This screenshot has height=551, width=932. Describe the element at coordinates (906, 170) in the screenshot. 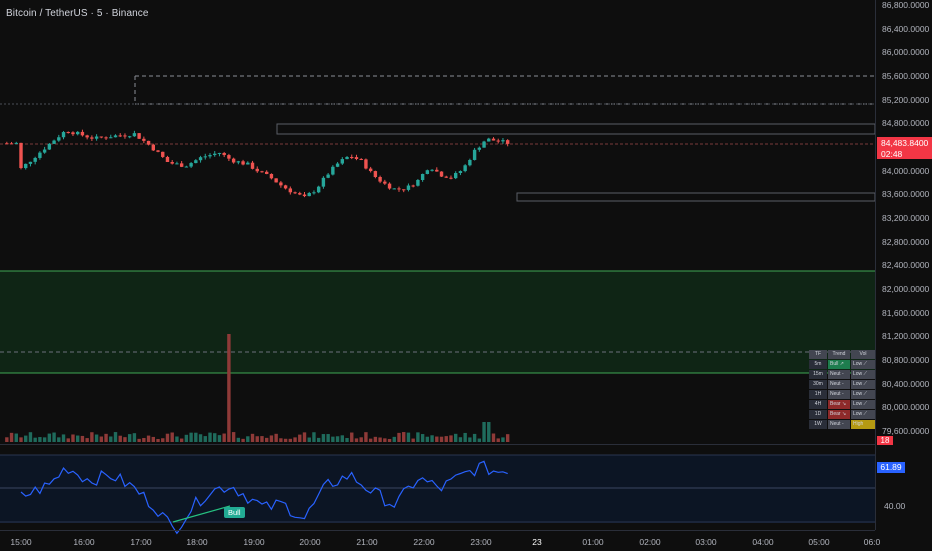

I see `price-axis-label: 84,000.0000` at that location.